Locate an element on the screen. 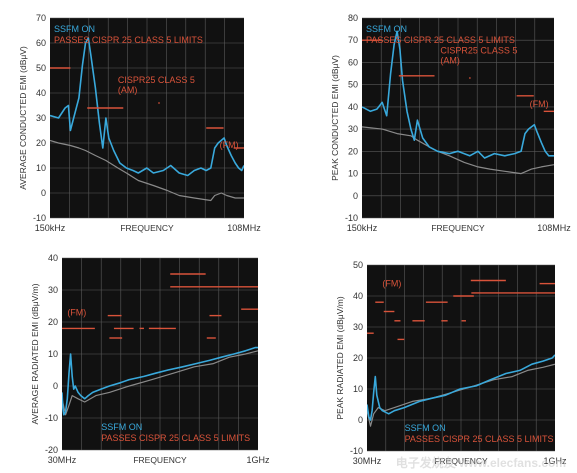 This screenshot has height=473, width=577. watermark: 电子发烧友 www.elecfans.com is located at coordinates (481, 462).